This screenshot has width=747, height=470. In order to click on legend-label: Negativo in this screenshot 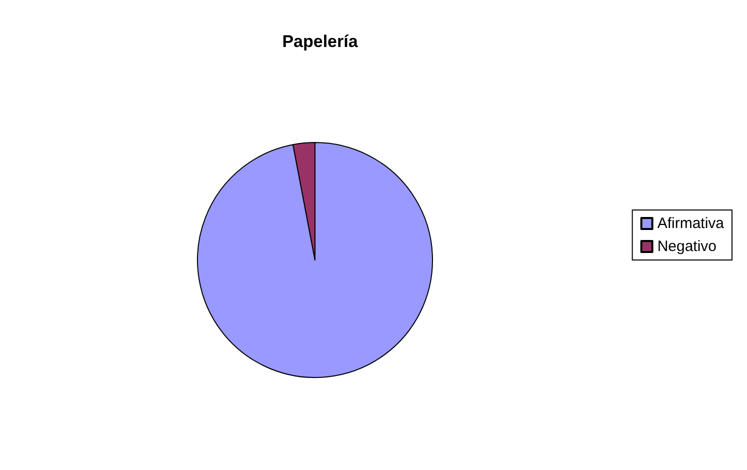, I will do `click(687, 246)`.